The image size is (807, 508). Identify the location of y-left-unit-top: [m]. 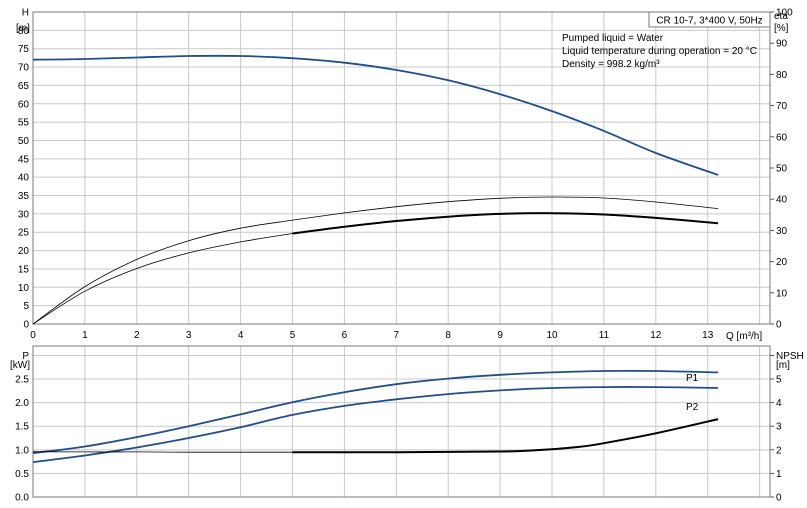
(23, 28).